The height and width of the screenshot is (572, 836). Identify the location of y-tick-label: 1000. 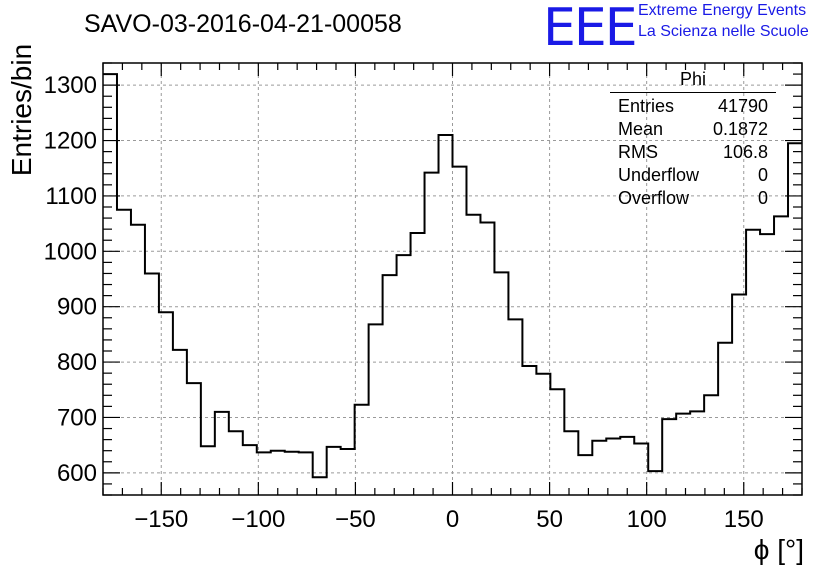
(70, 251).